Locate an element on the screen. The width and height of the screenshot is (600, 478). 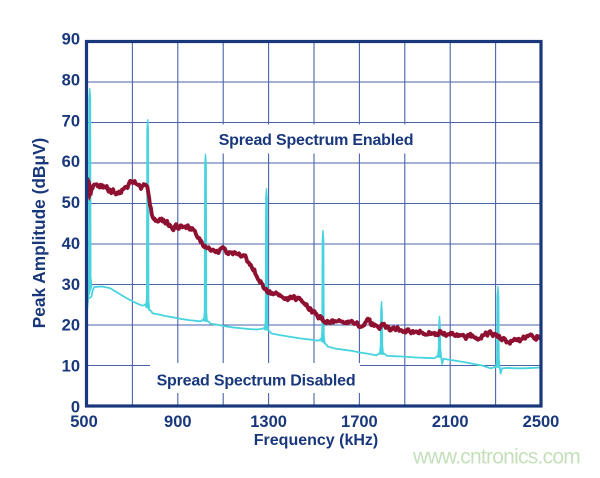
svg-text: 70 is located at coordinates (71, 121).